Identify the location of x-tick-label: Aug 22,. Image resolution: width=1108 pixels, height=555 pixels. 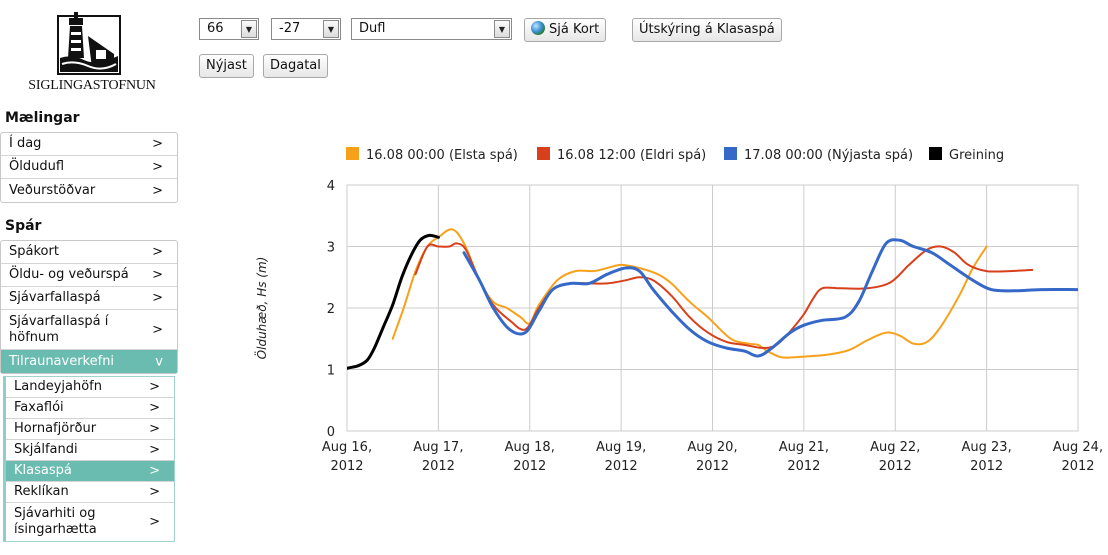
(895, 447).